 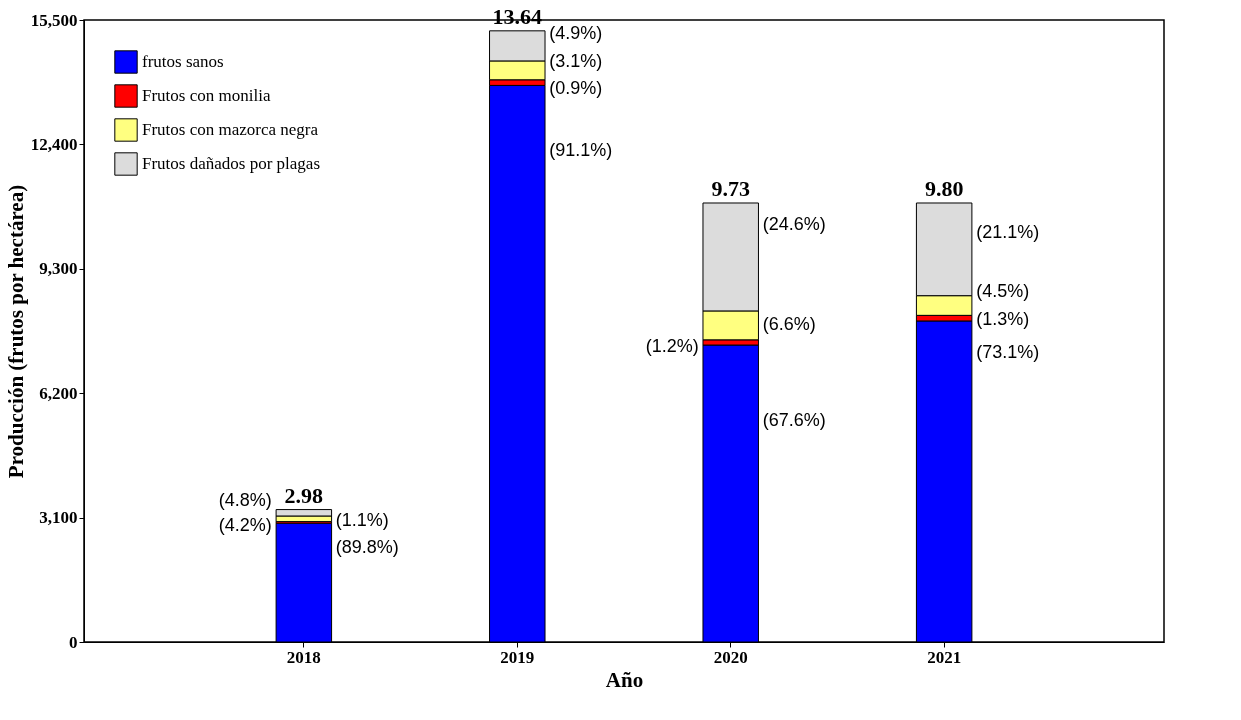 What do you see at coordinates (15, 331) in the screenshot?
I see `y-axis-title: Producción (frutos por hectárea)` at bounding box center [15, 331].